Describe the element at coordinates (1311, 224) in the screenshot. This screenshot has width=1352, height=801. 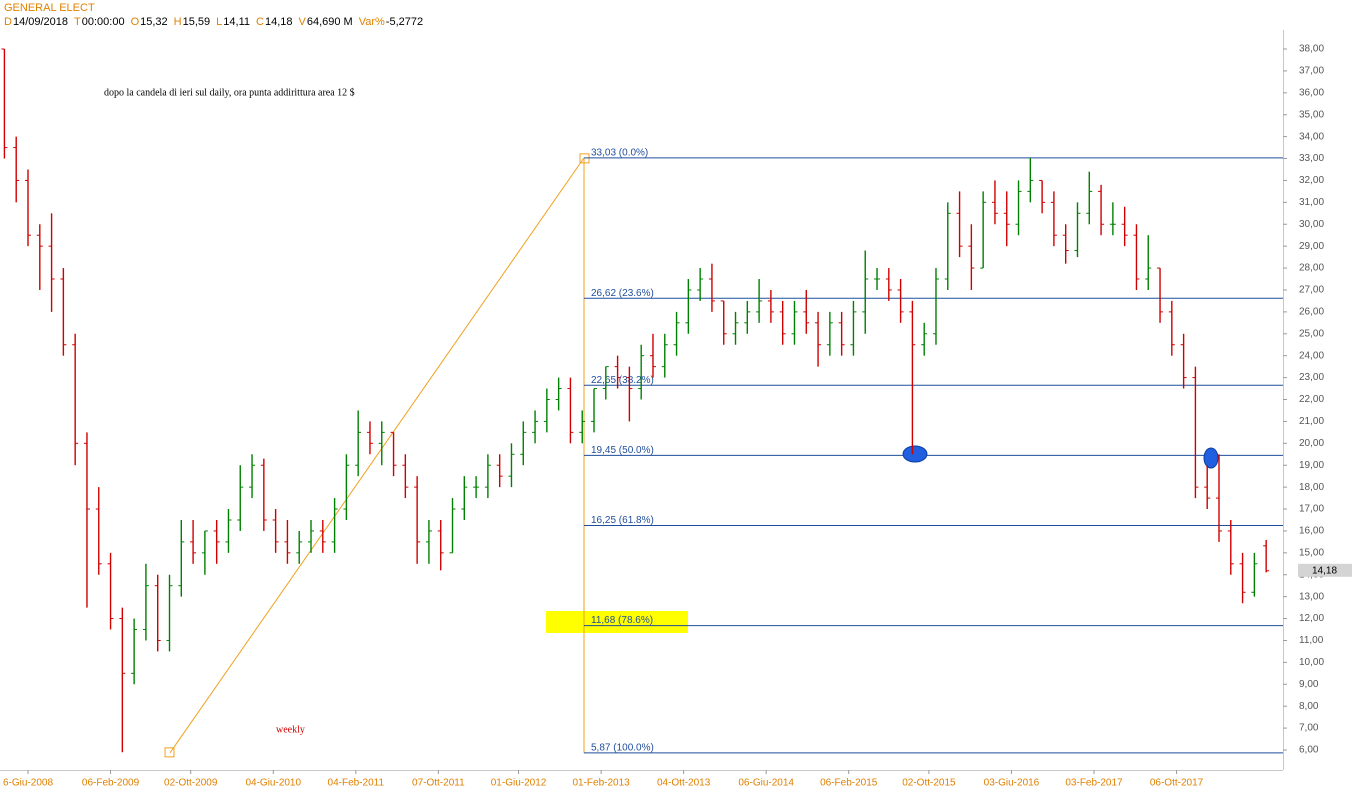
I see `y-tick-label: 30,00` at that location.